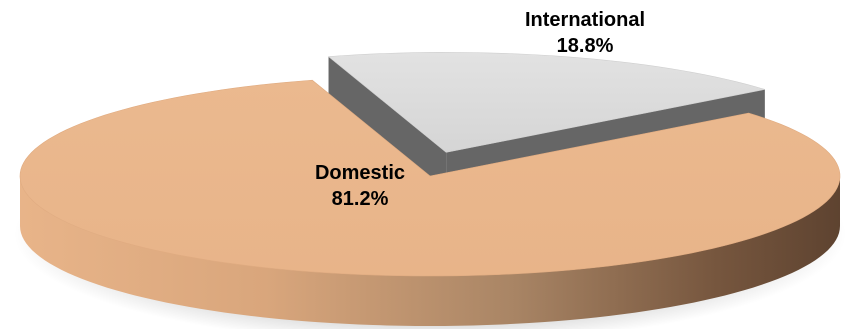 This screenshot has height=329, width=846. Describe the element at coordinates (360, 199) in the screenshot. I see `slice-value-domestic: 81.2%` at that location.